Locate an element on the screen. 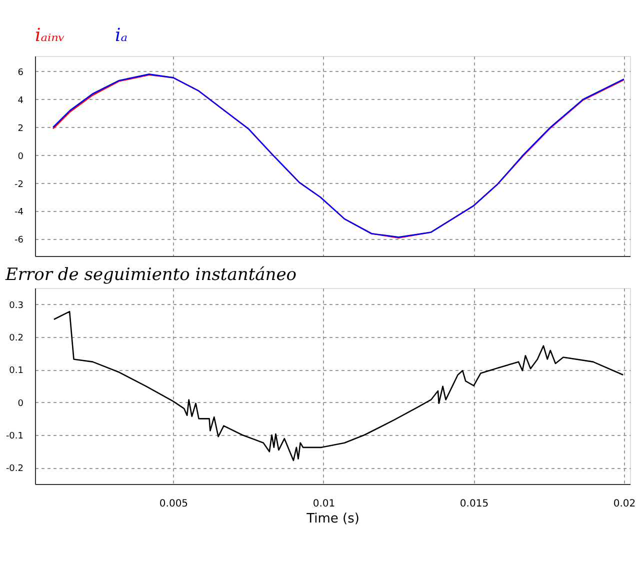 Image resolution: width=644 pixels, height=563 pixels. x-axis-title: Time (s) is located at coordinates (333, 519).